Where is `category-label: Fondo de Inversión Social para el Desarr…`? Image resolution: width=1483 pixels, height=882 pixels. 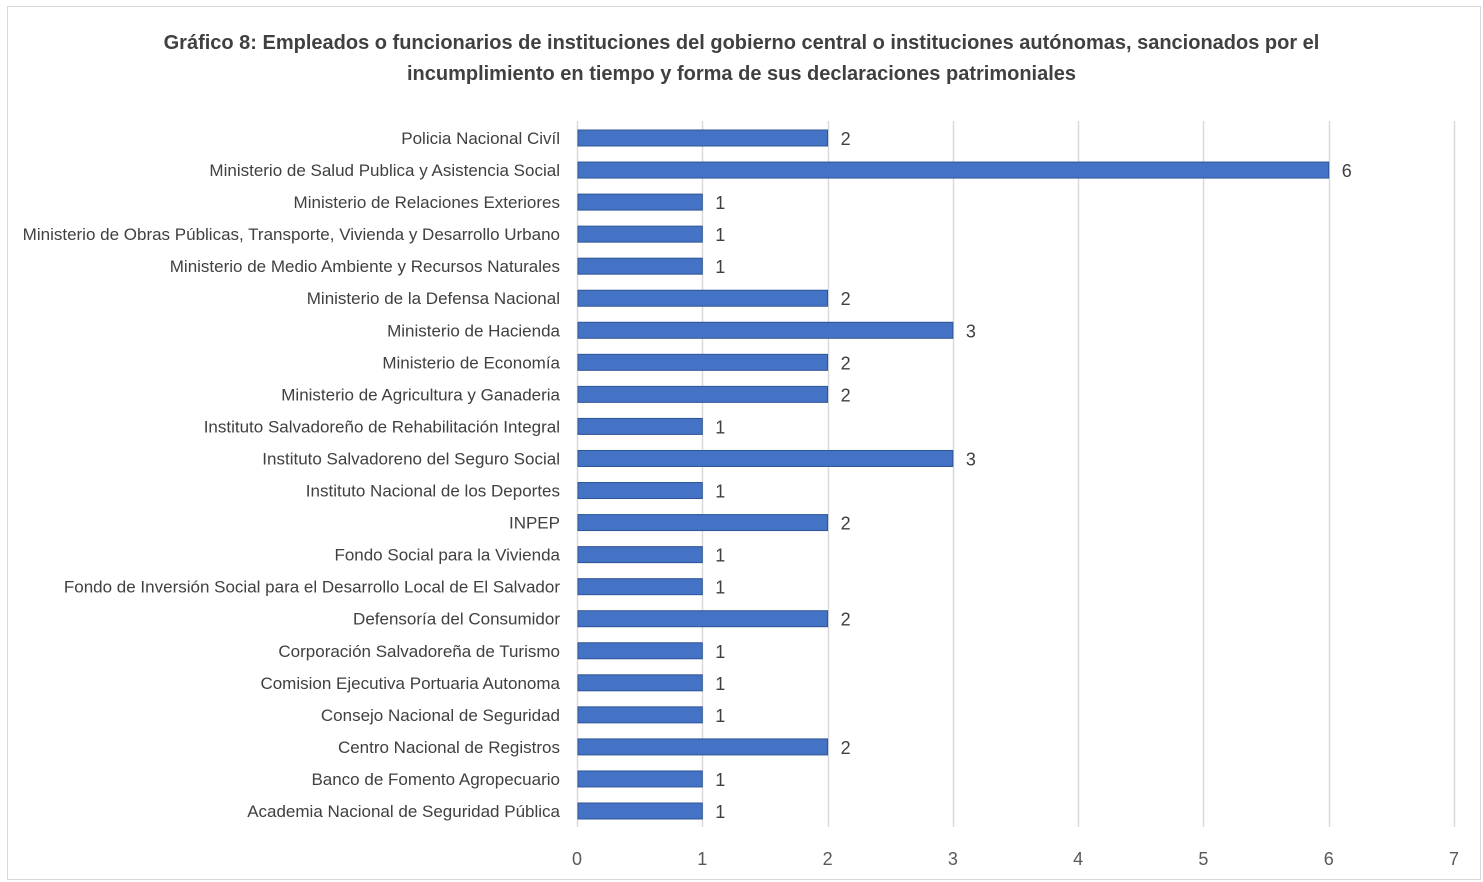 category-label: Fondo de Inversión Social para el Desarr… is located at coordinates (312, 587).